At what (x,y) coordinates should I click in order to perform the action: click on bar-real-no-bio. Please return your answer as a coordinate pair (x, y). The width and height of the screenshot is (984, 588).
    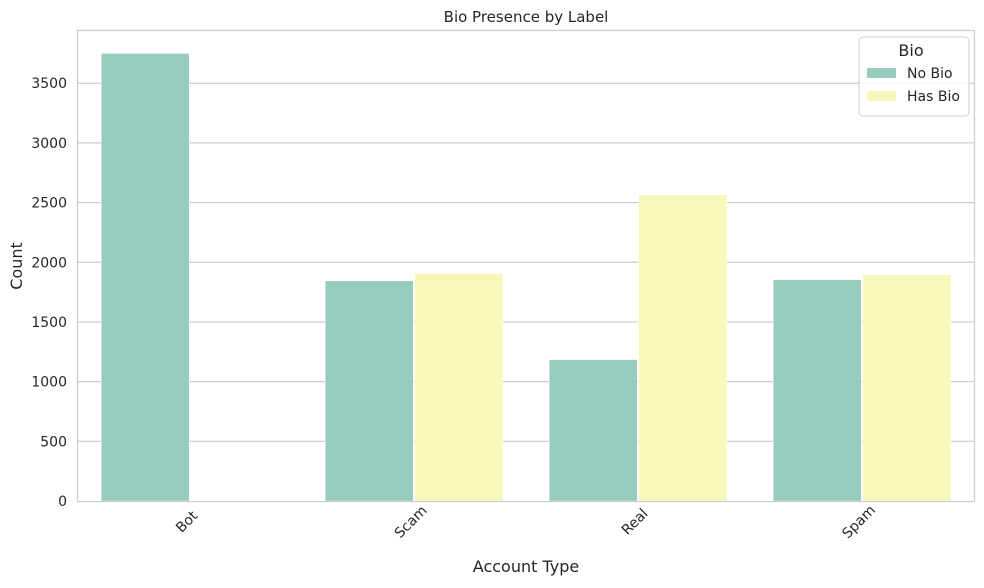
    Looking at the image, I should click on (593, 430).